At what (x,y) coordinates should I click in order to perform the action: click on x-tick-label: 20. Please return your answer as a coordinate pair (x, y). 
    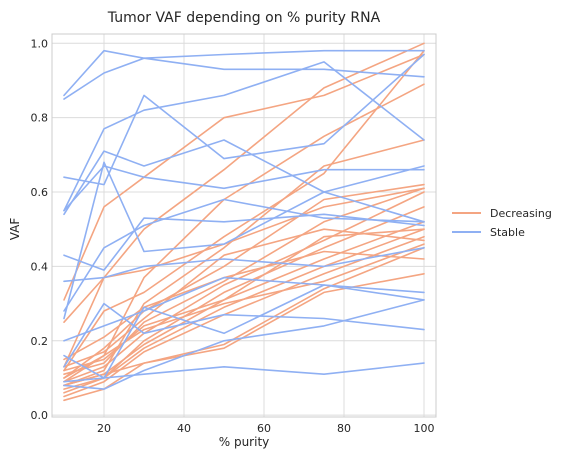
    Looking at the image, I should click on (104, 428).